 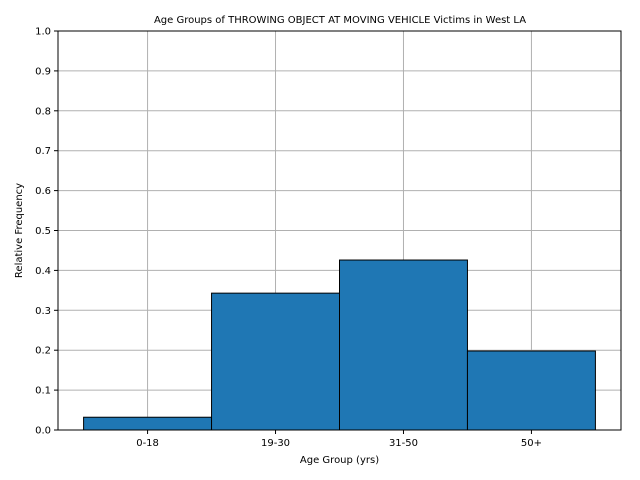 I want to click on x-axis-label: Age Group (yrs), so click(x=339, y=460).